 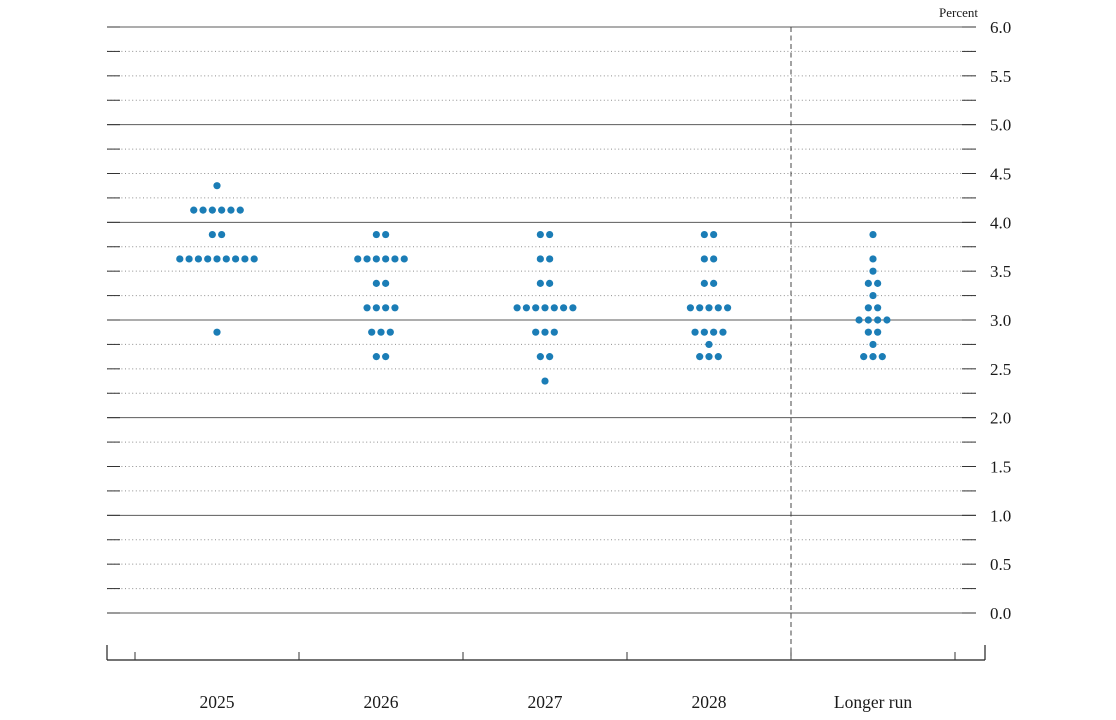 I want to click on y-axis-label: 0.5, so click(x=1000, y=564).